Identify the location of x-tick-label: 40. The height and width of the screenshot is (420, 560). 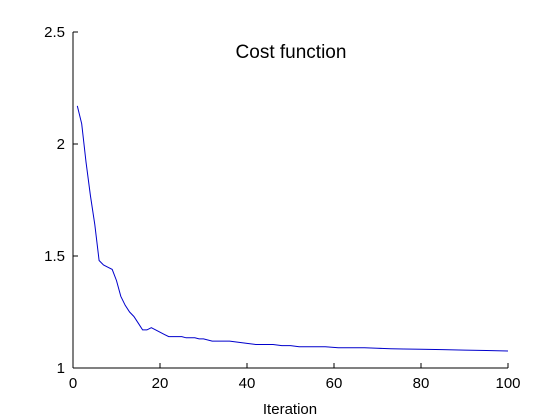
(247, 383).